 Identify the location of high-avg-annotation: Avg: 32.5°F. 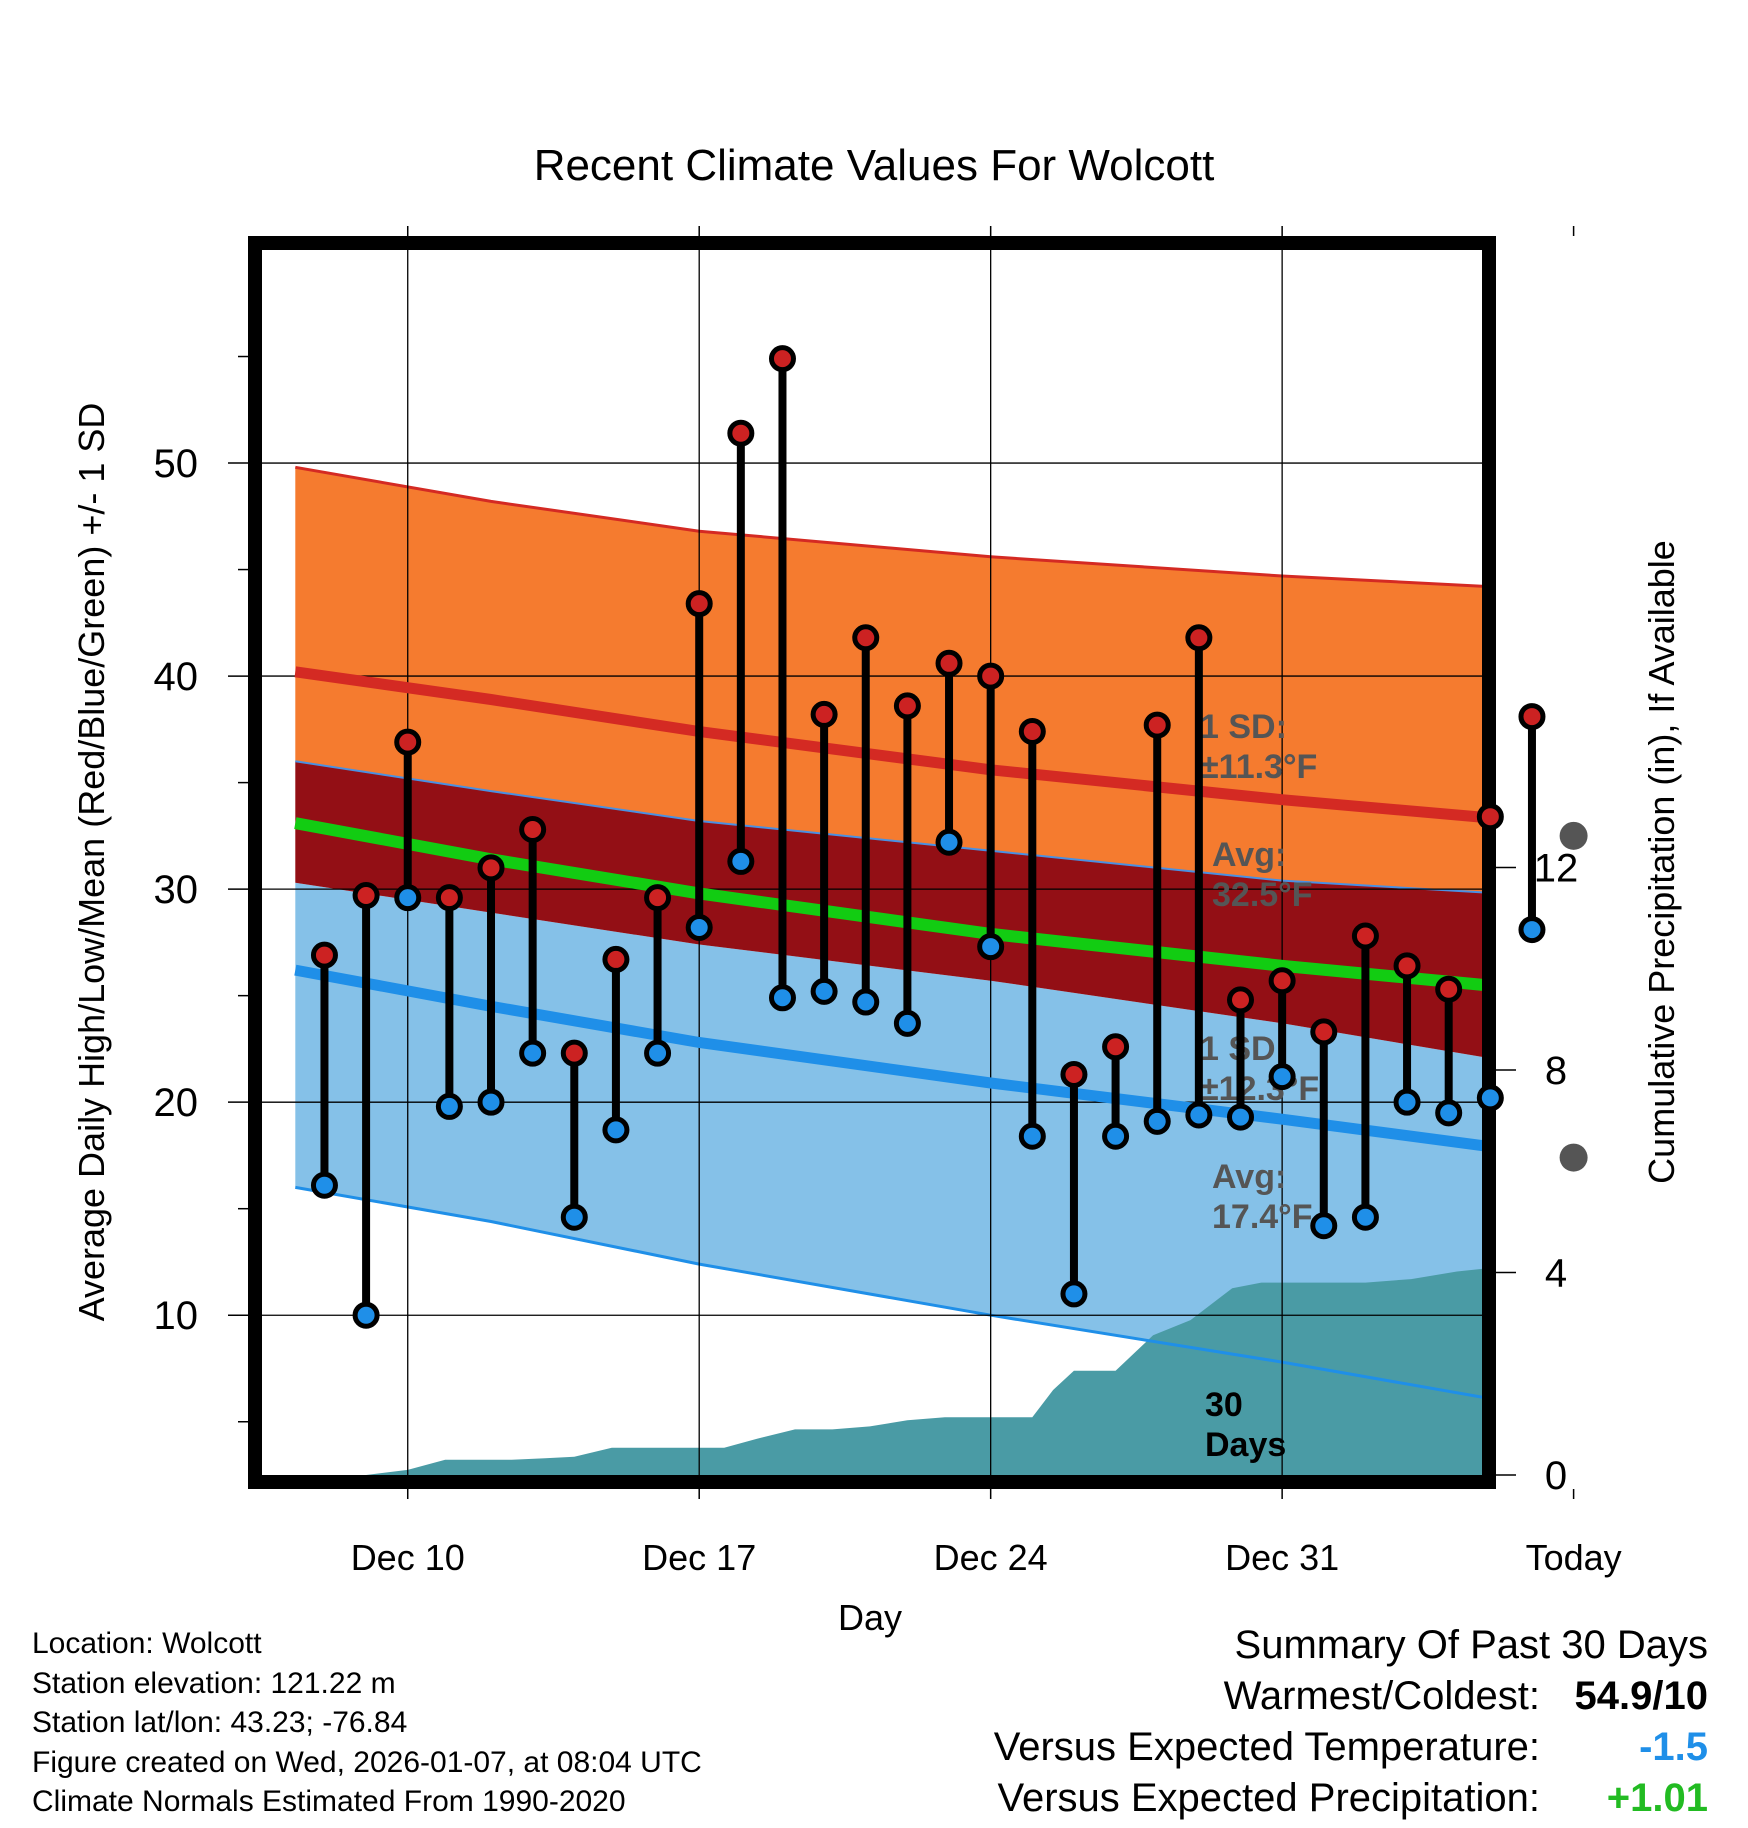
(1262, 875).